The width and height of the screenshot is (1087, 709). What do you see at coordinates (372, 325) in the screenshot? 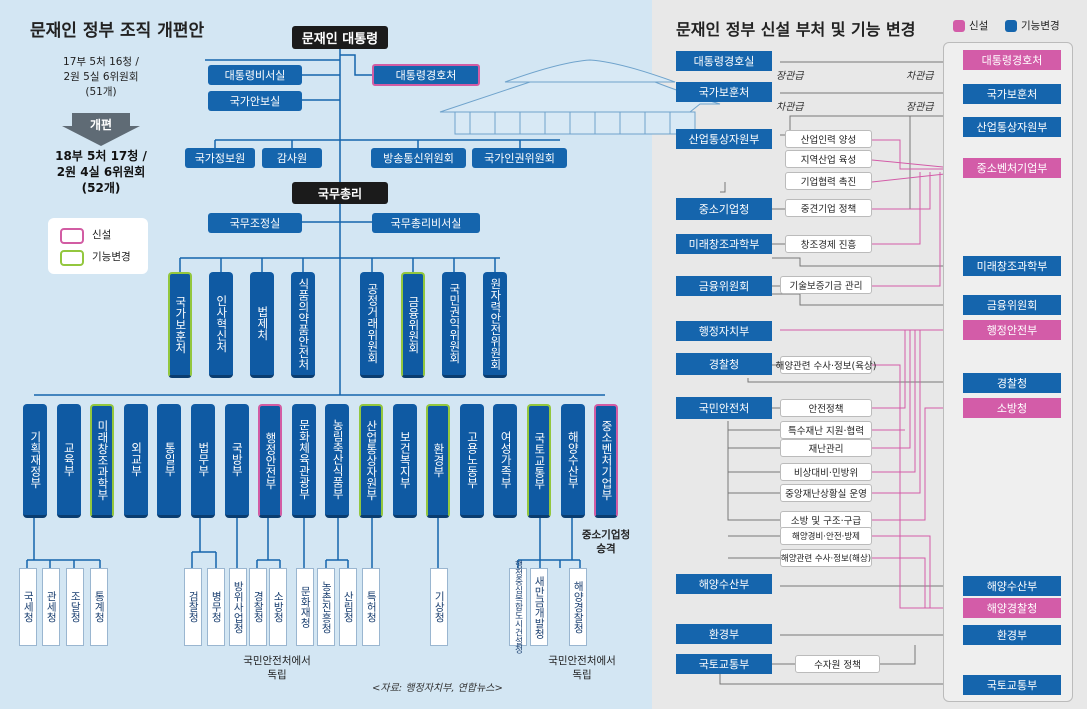
I see `pm-agency-4: 공정거래위원회` at bounding box center [372, 325].